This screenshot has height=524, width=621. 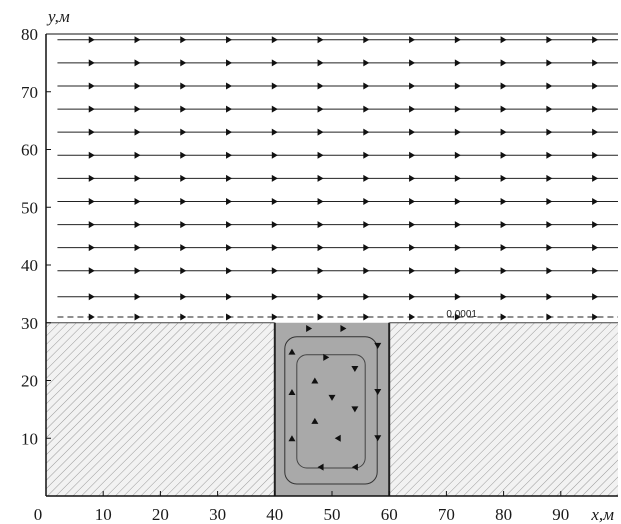 I want to click on canyon-vortex-layer, so click(x=335, y=398).